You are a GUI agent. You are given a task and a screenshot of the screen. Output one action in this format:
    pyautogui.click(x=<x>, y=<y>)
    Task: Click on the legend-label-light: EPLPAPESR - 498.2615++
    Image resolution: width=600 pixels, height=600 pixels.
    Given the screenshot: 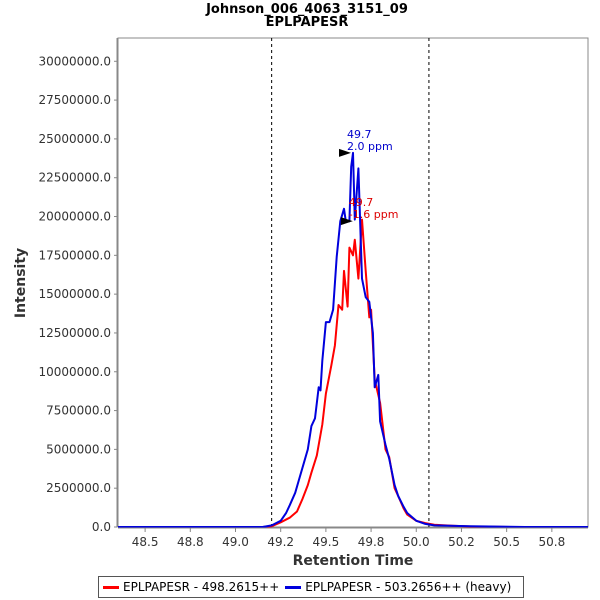 What is the action you would take?
    pyautogui.click(x=201, y=587)
    